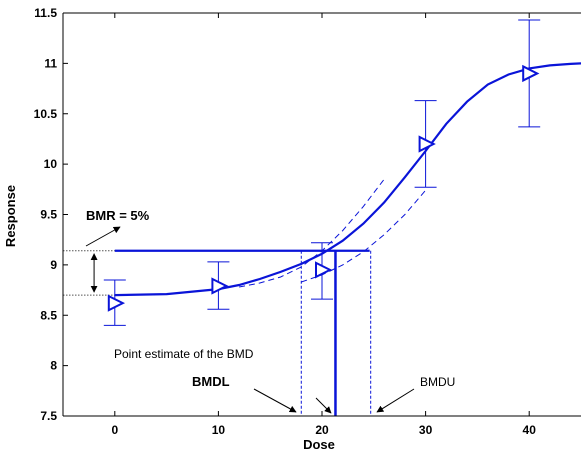  Describe the element at coordinates (322, 430) in the screenshot. I see `x-tick-label: 20` at that location.